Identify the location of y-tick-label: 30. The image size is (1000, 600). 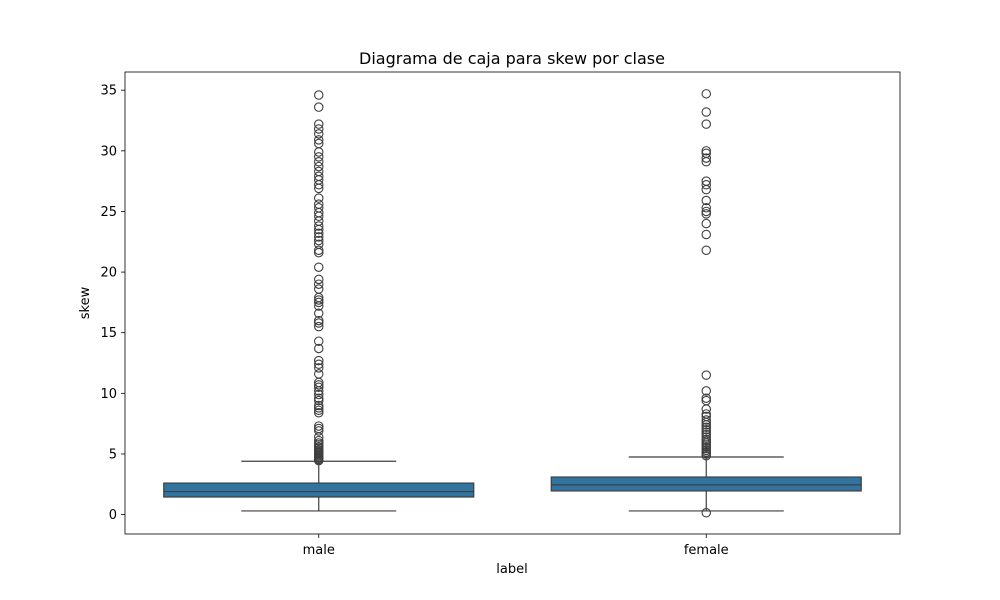
(108, 151).